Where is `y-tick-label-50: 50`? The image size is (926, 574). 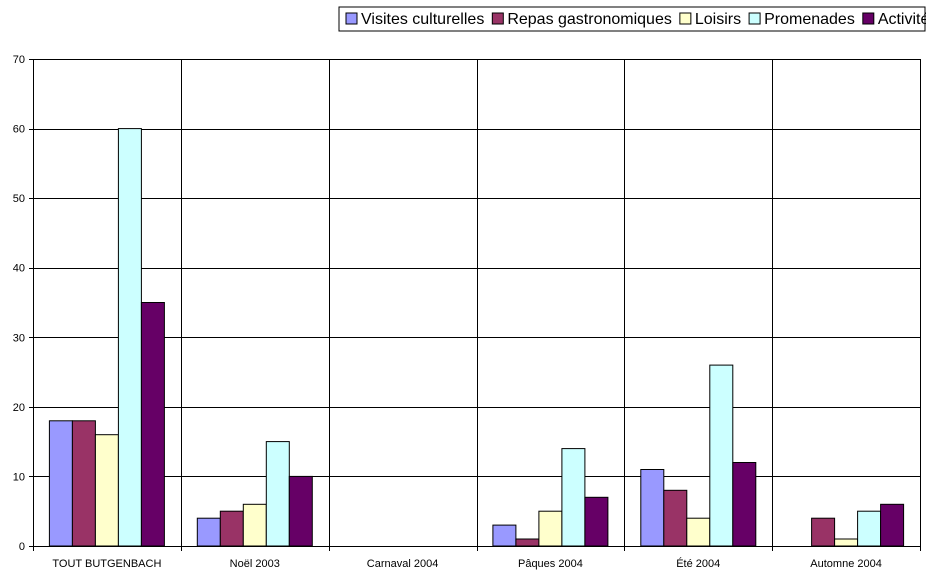 y-tick-label-50: 50 is located at coordinates (19, 199).